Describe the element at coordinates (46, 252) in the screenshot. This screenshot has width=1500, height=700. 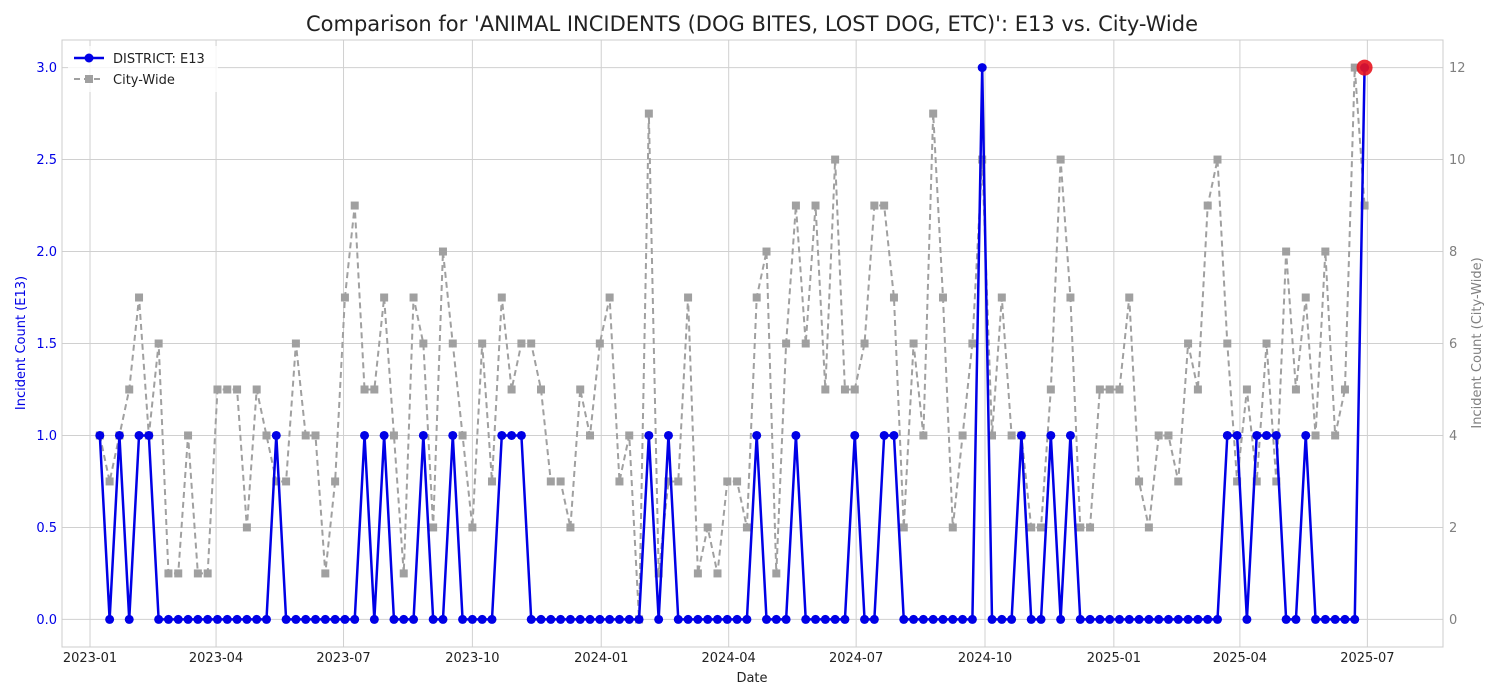
I see `left-y-tick-label: 2.0` at that location.